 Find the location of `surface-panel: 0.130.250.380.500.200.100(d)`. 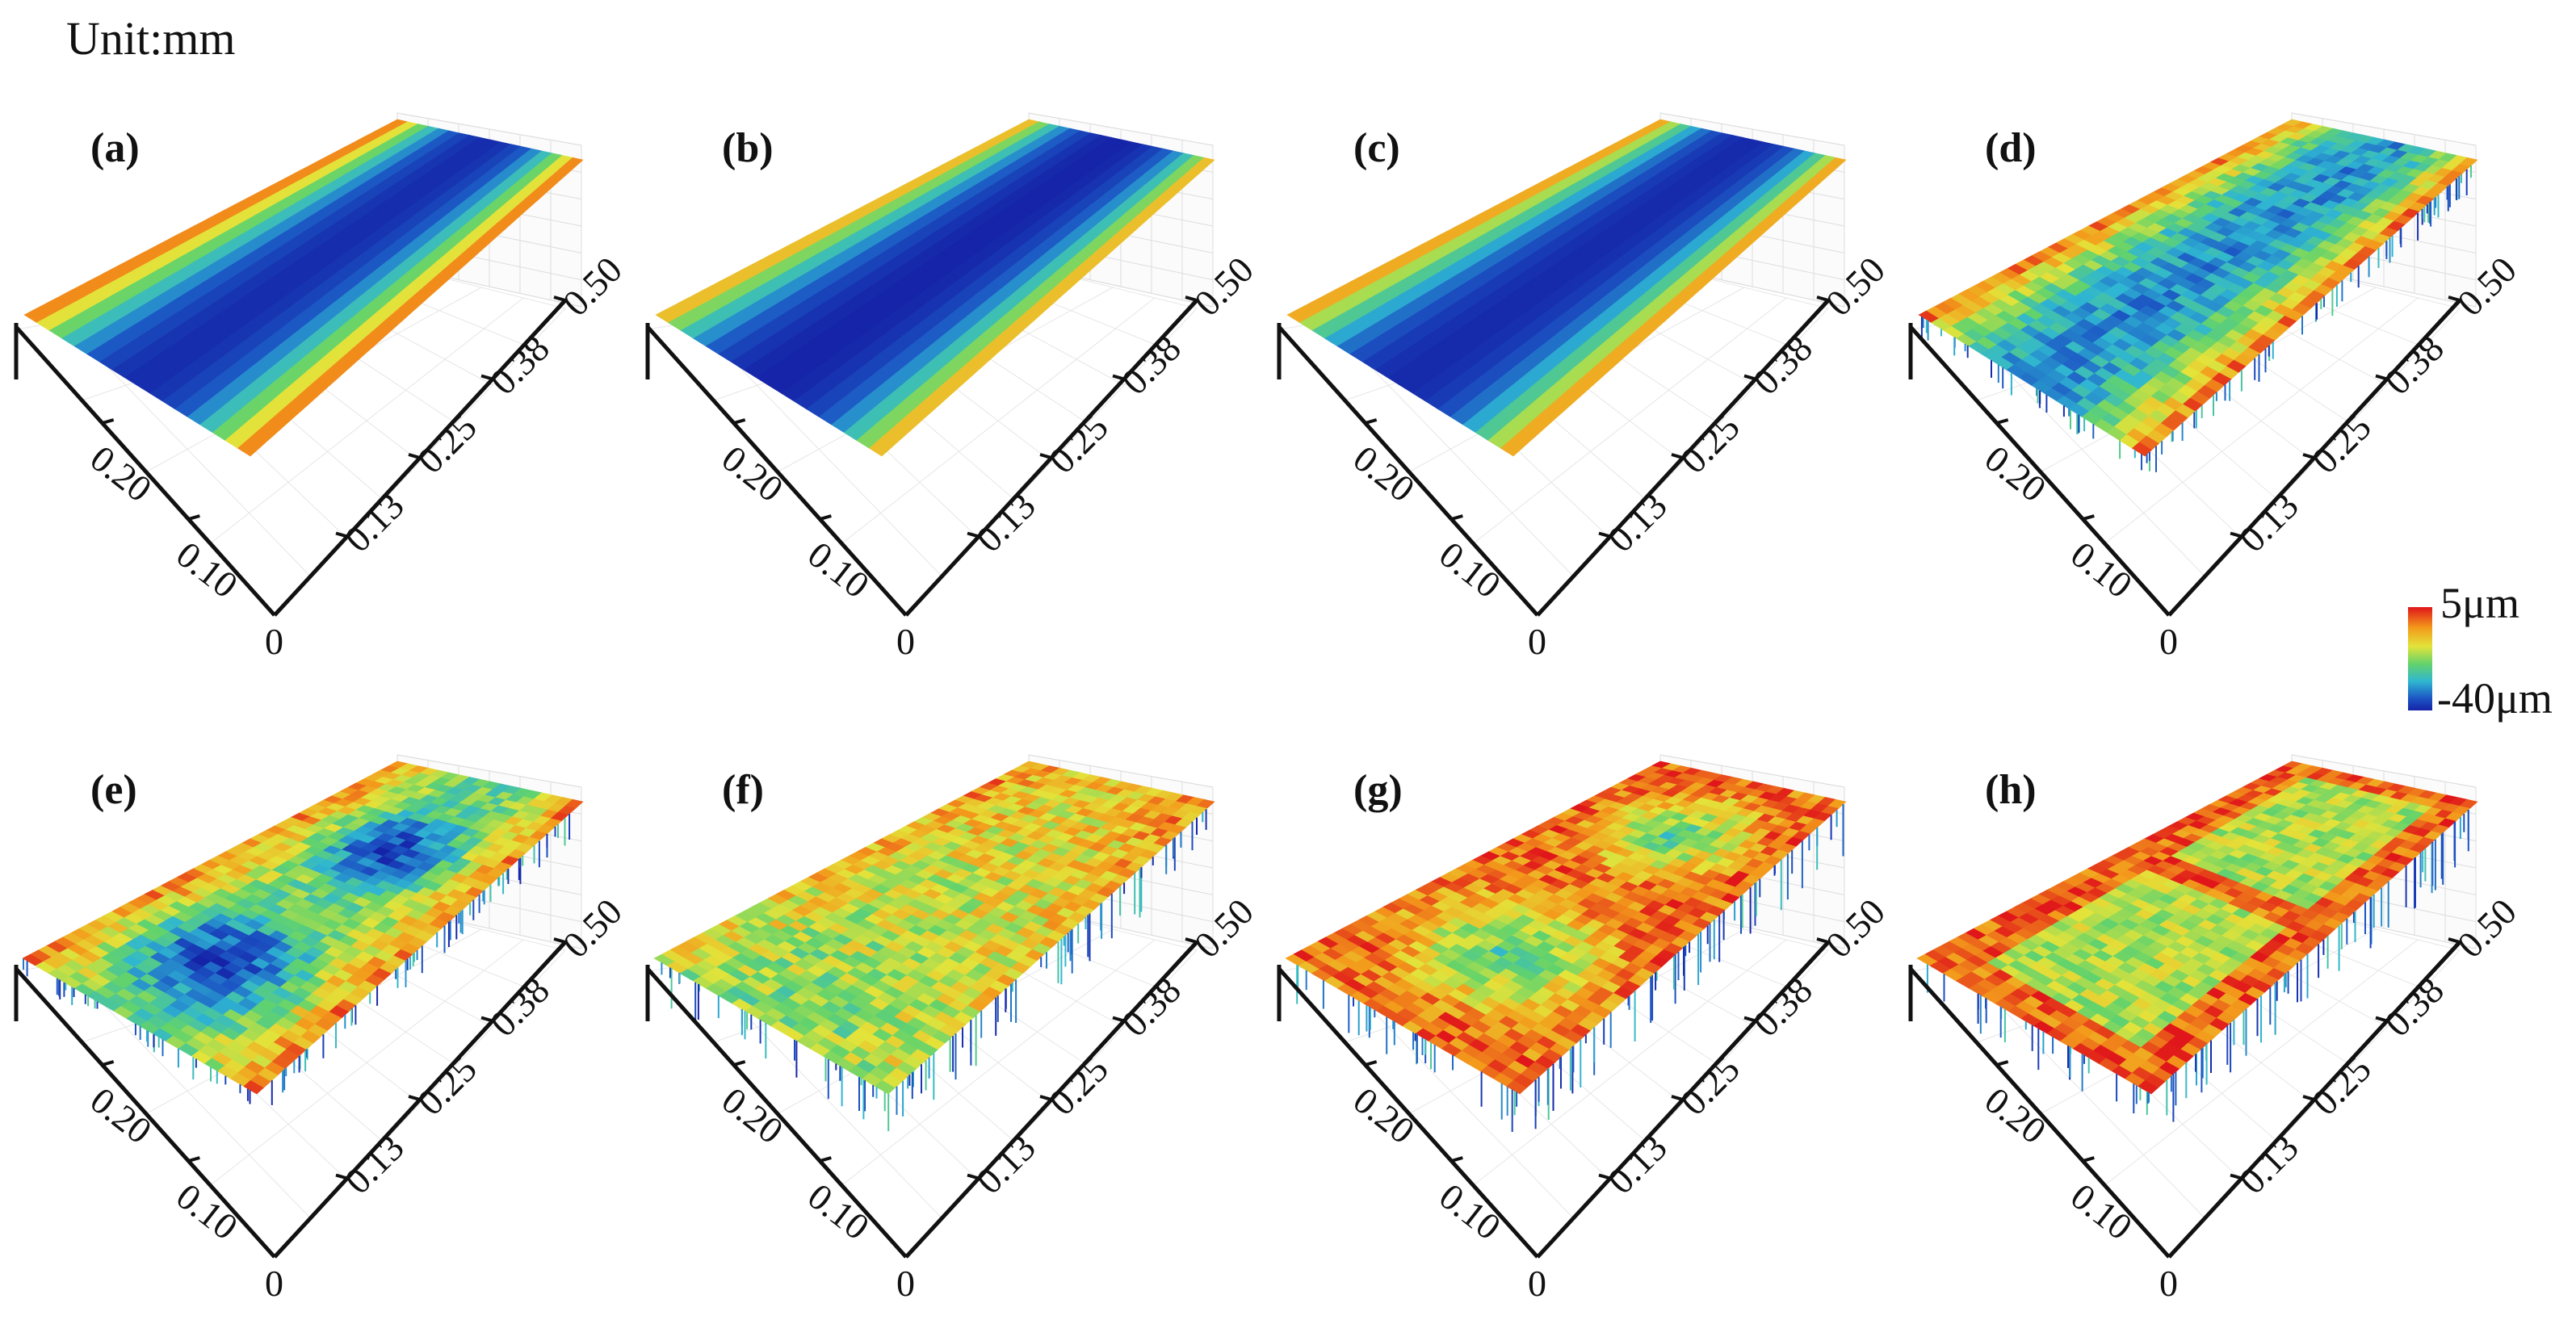

surface-panel: 0.130.250.380.500.200.100(d) is located at coordinates (2217, 387).